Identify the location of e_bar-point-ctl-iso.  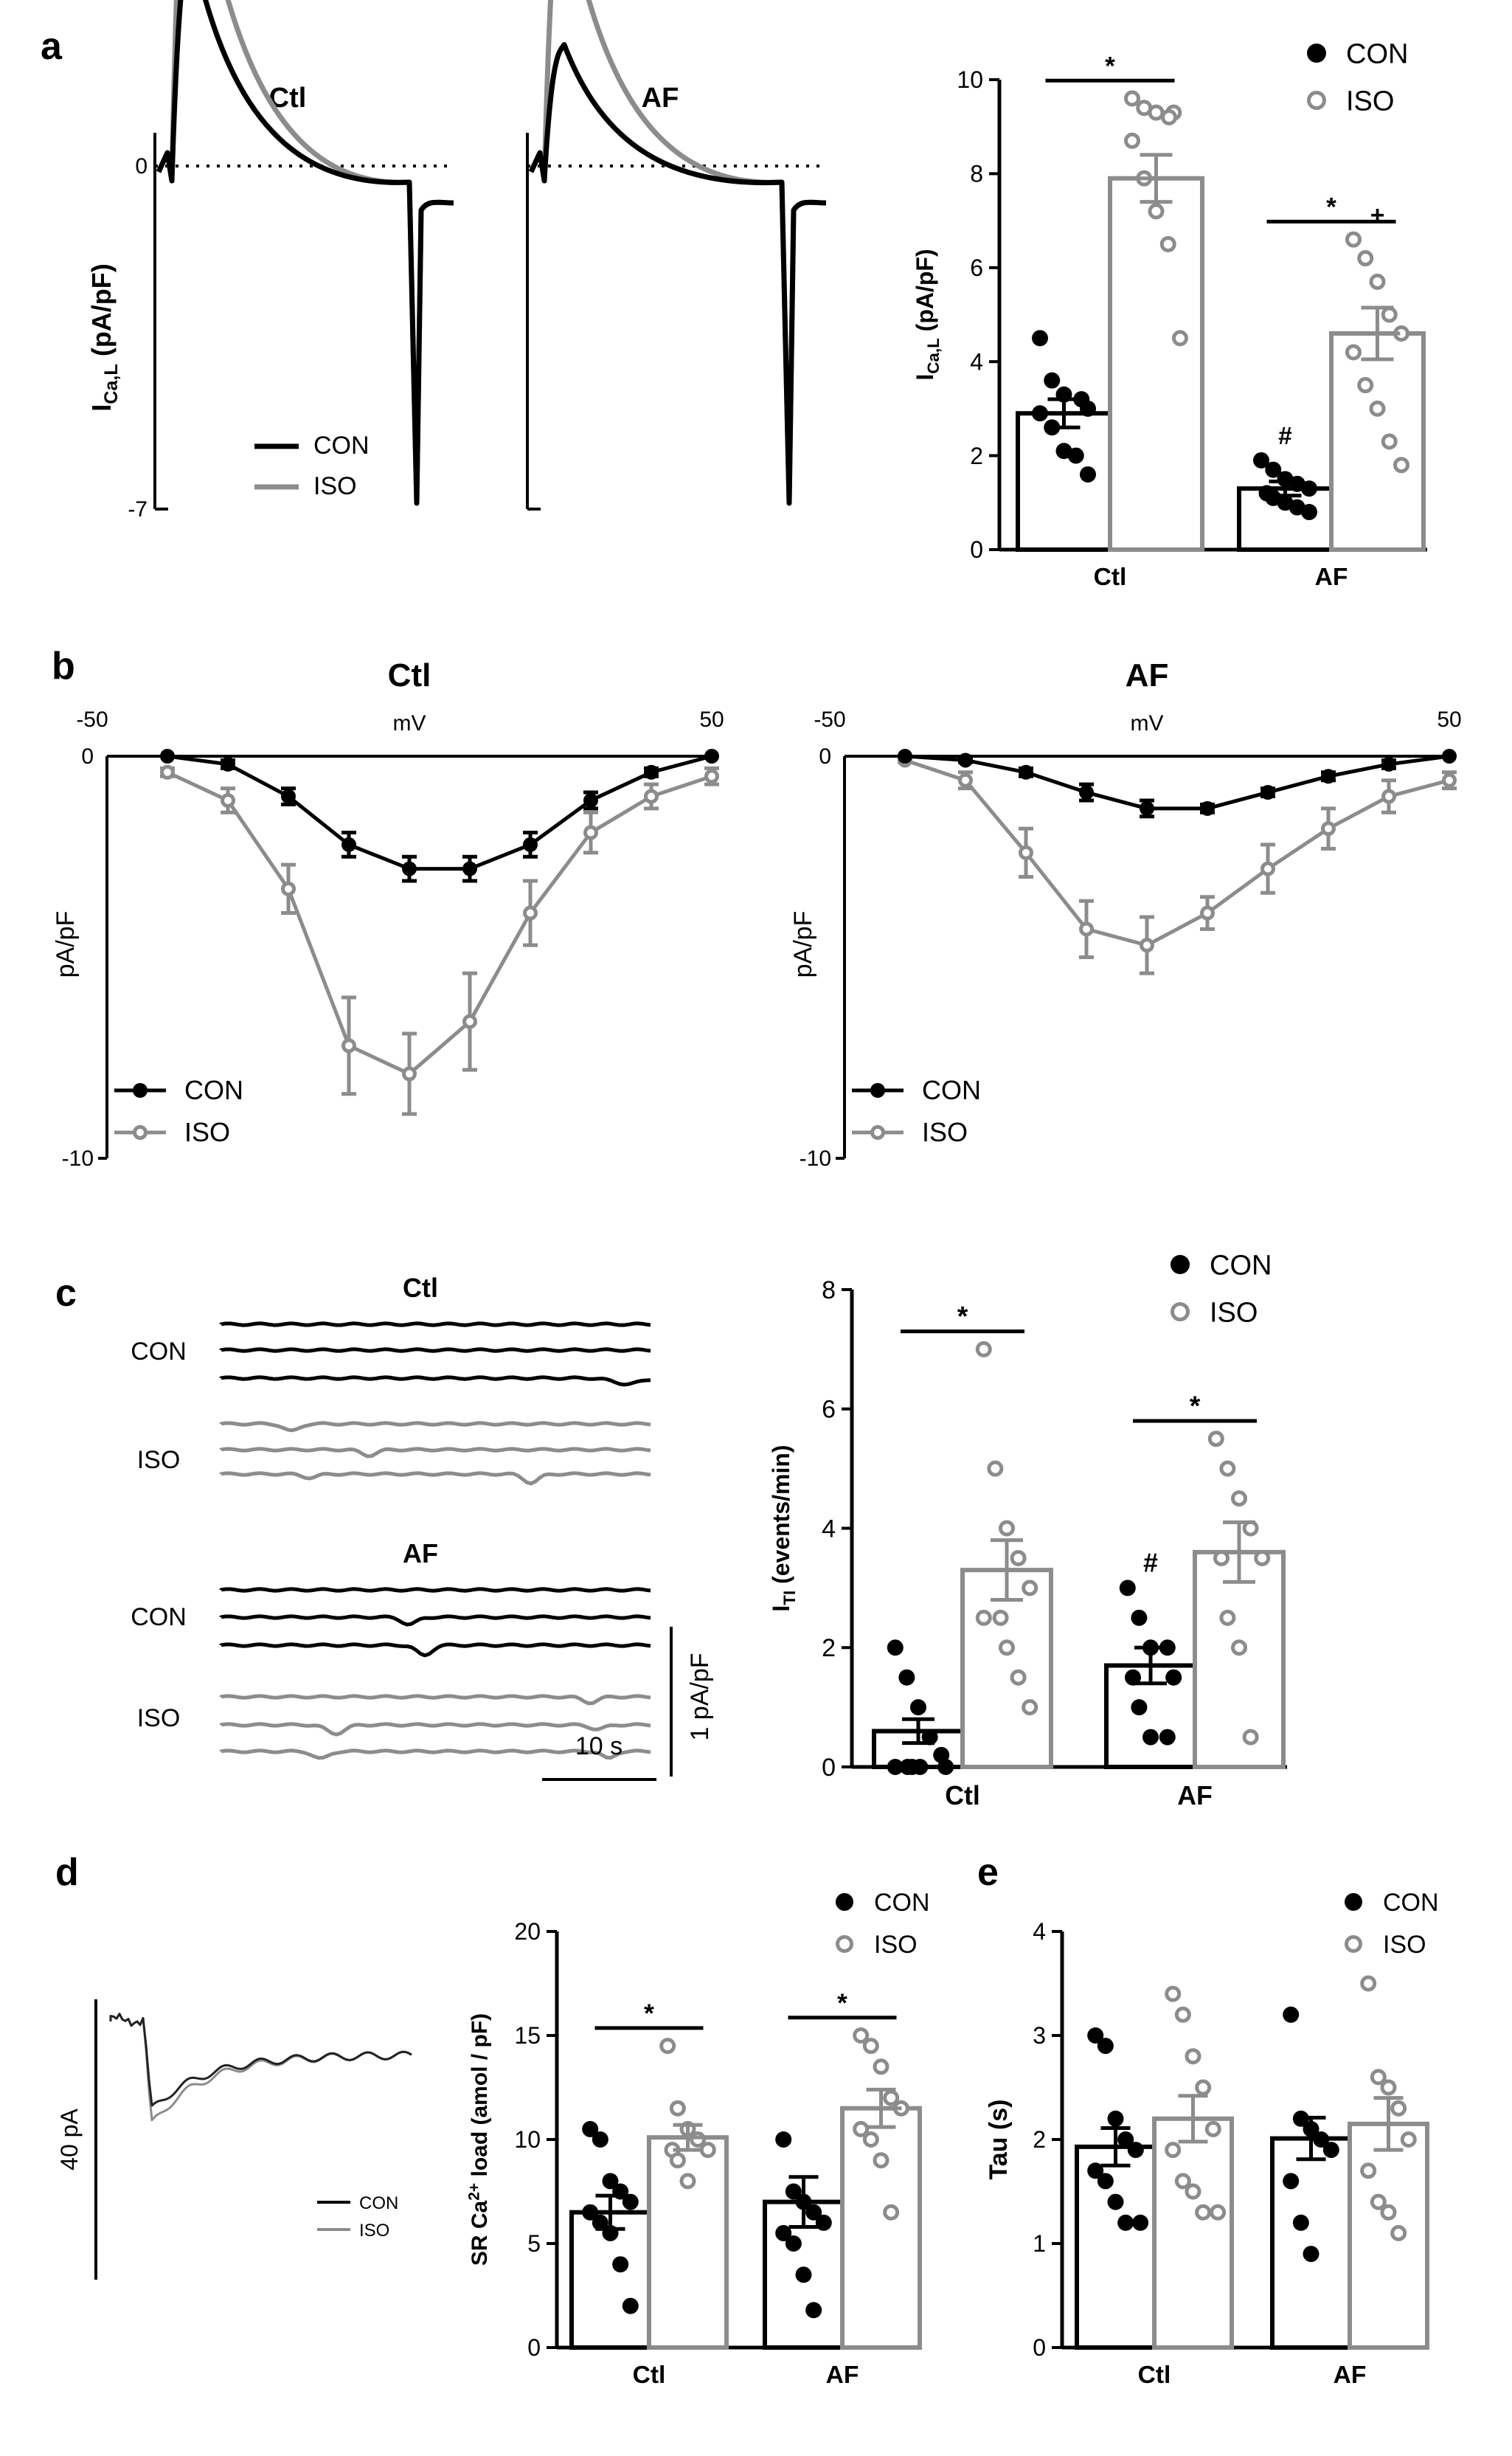
(1173, 2150).